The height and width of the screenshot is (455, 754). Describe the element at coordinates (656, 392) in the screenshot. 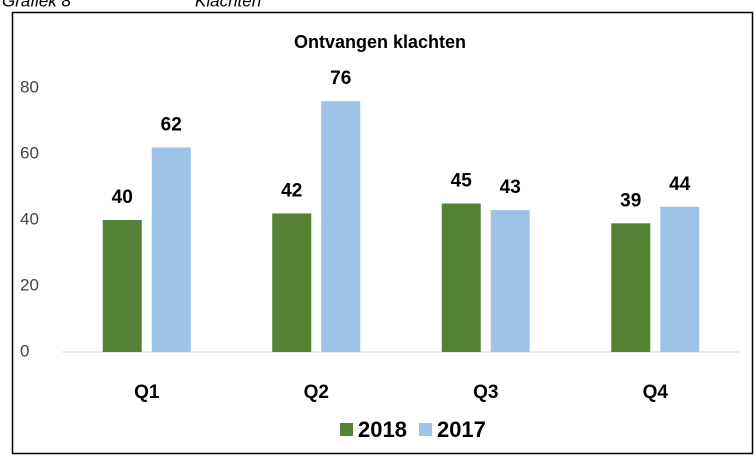

I see `x-tick-label: Q4` at that location.